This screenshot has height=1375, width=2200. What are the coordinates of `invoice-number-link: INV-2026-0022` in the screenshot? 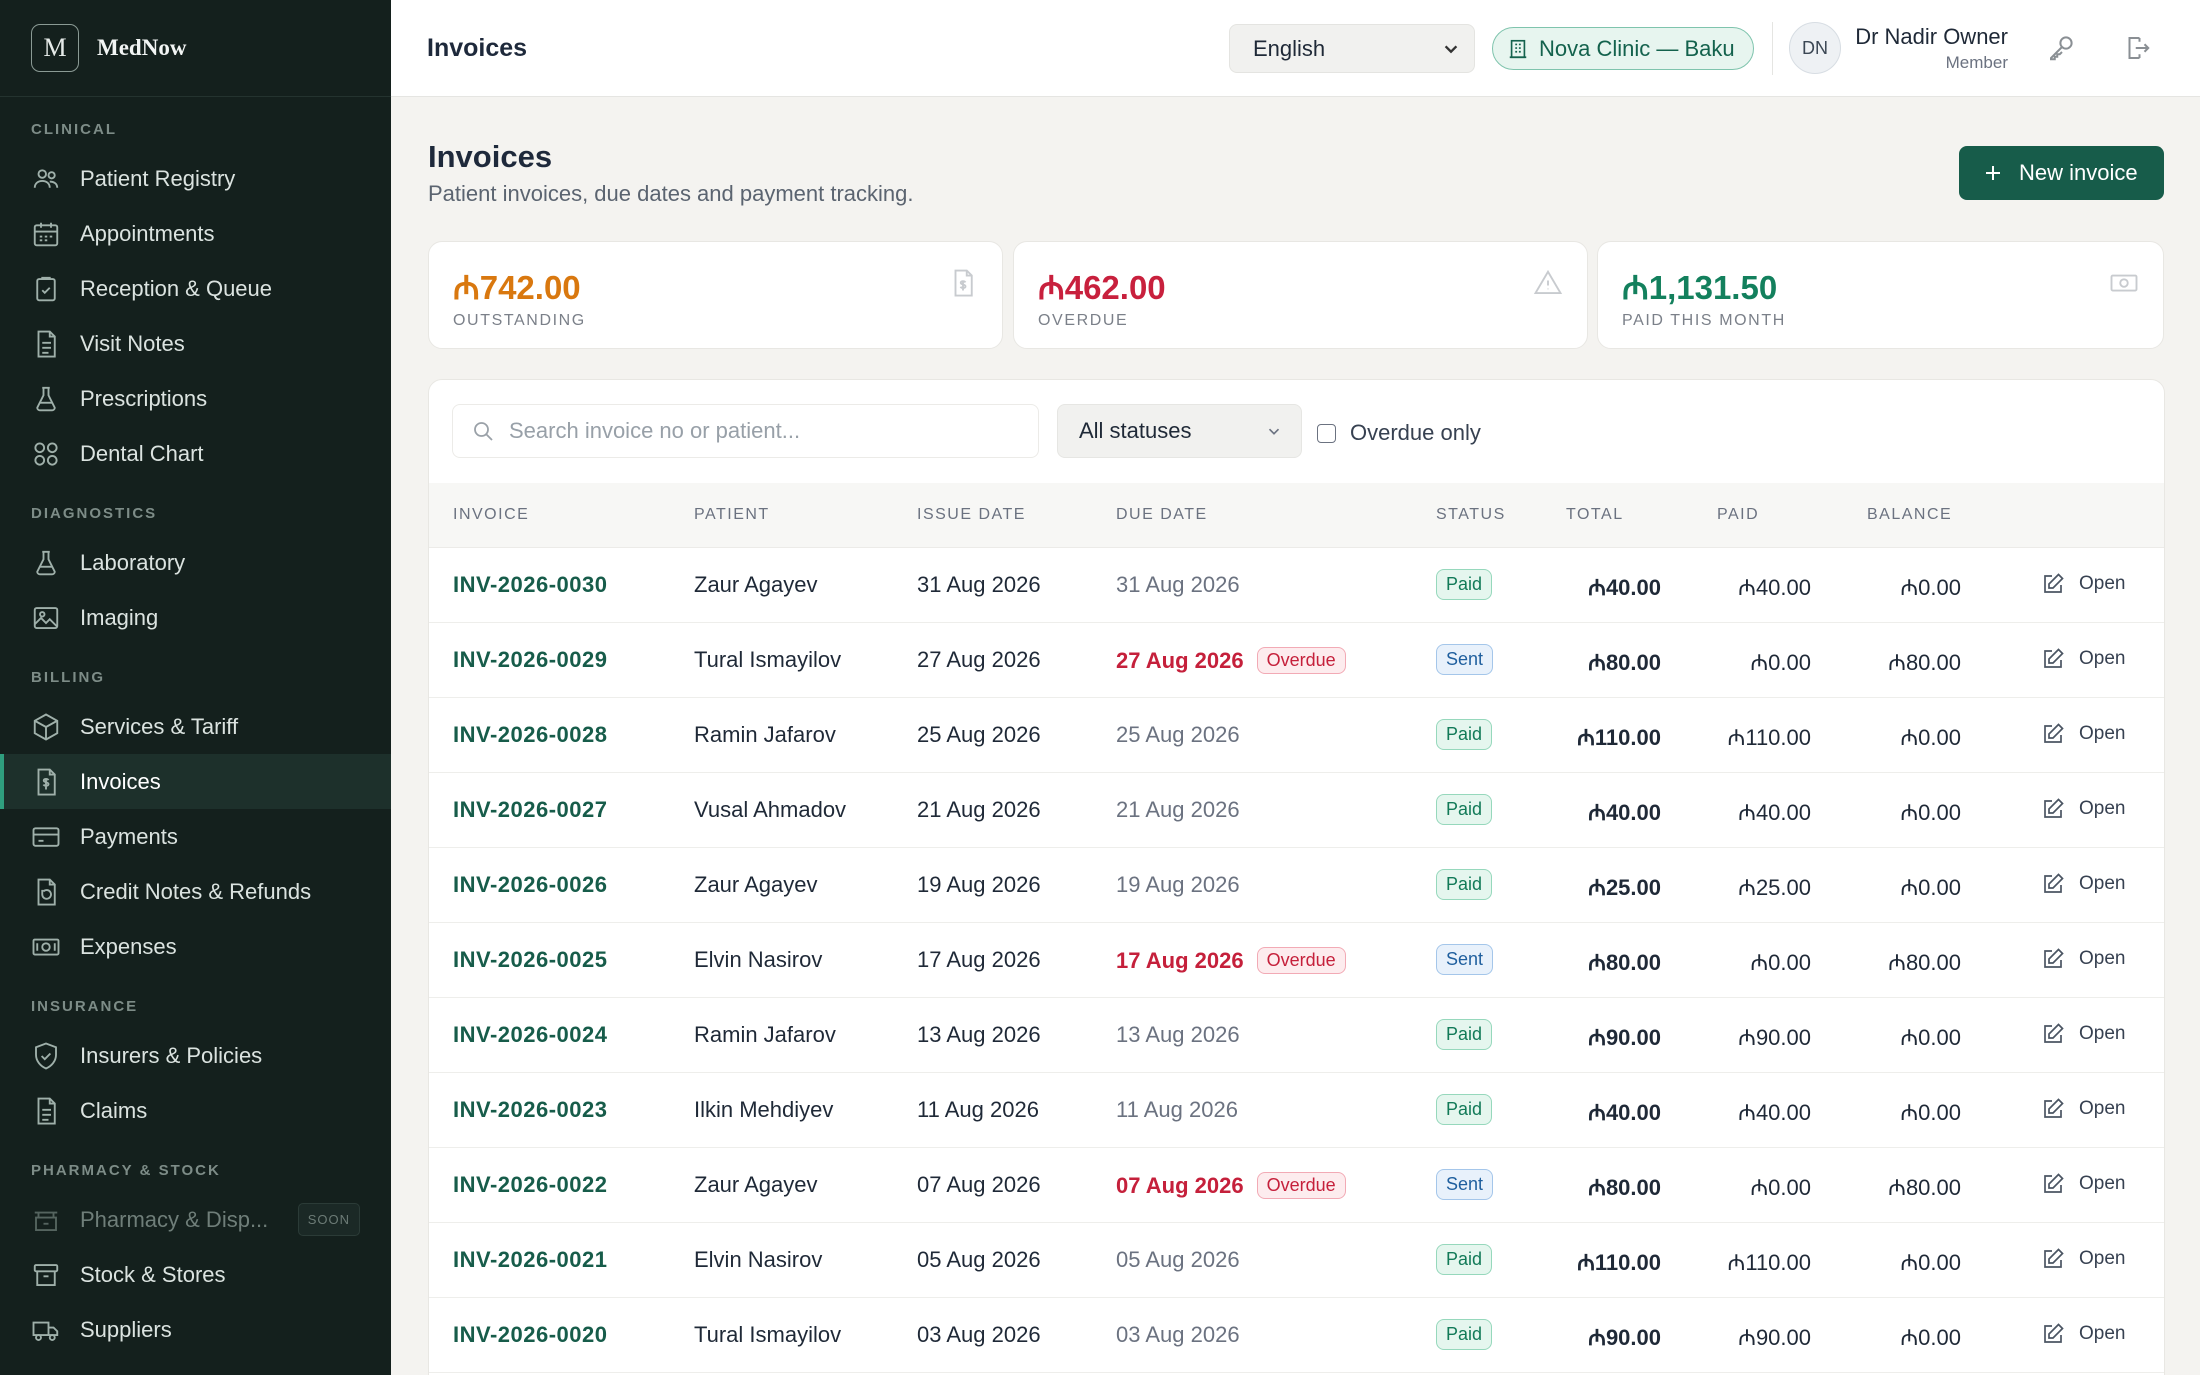 It's located at (530, 1184).